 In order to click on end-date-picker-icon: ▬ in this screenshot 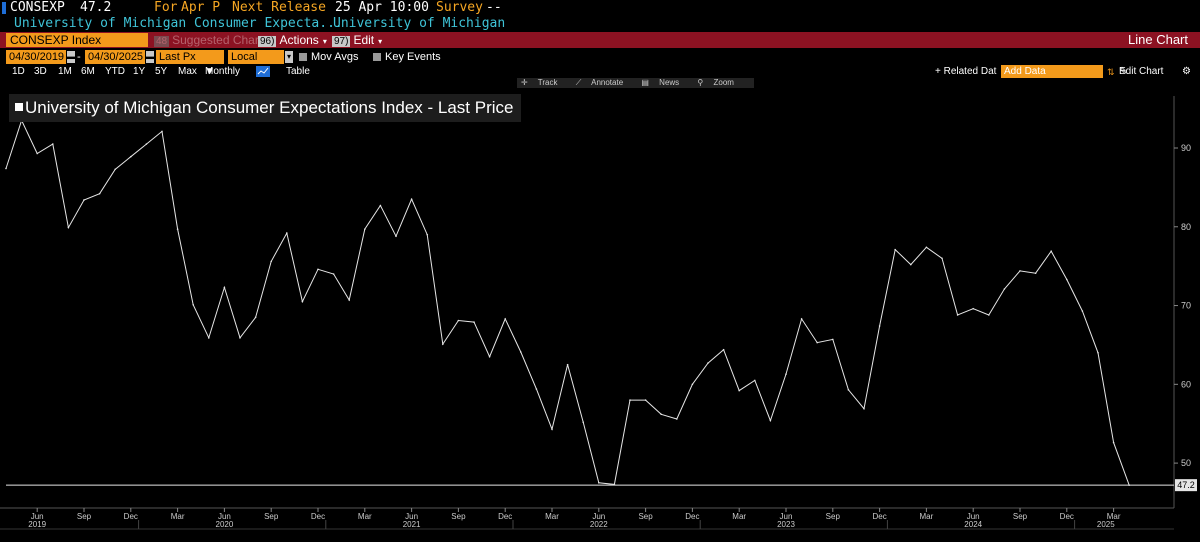, I will do `click(150, 57)`.